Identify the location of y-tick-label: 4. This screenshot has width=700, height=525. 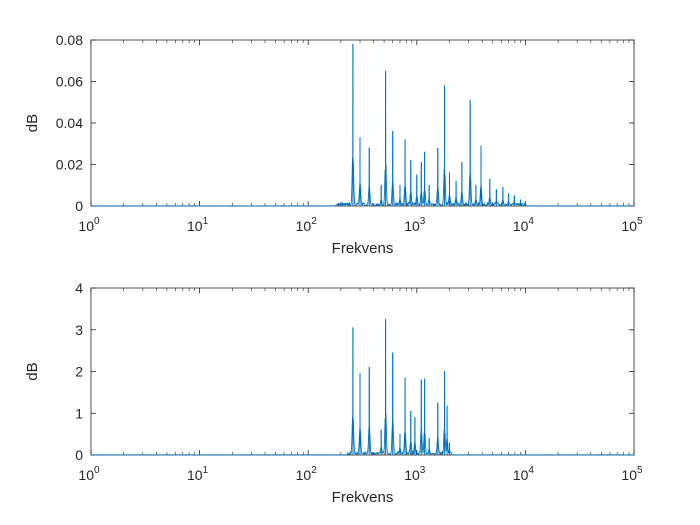
(79, 288).